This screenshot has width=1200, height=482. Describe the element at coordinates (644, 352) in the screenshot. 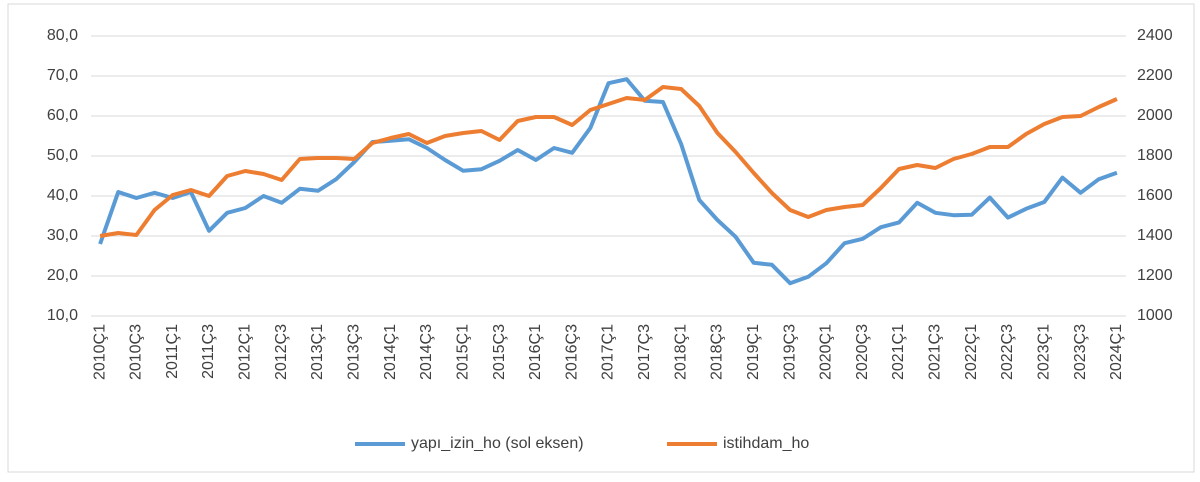

I see `x-tick-label: 2017Ç3` at that location.